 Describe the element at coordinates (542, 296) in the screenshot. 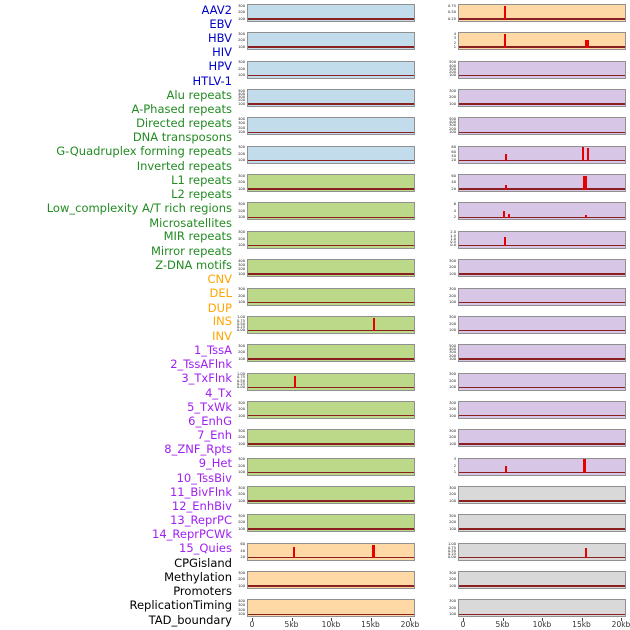

I see `panel-9-het` at that location.